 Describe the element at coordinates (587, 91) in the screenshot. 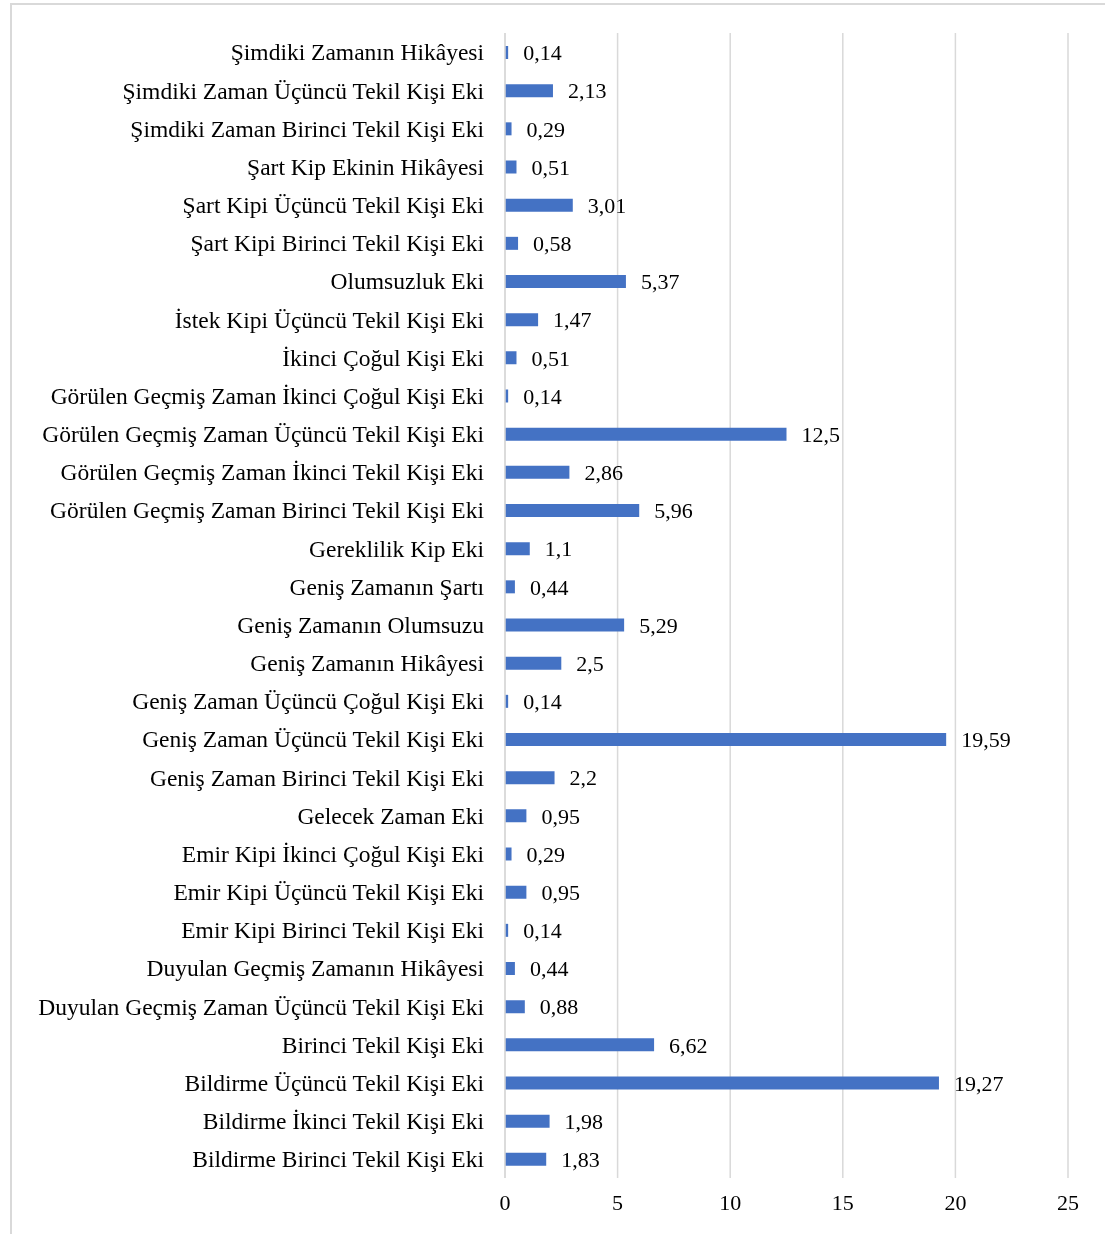

I see `data-label: 2,13` at that location.